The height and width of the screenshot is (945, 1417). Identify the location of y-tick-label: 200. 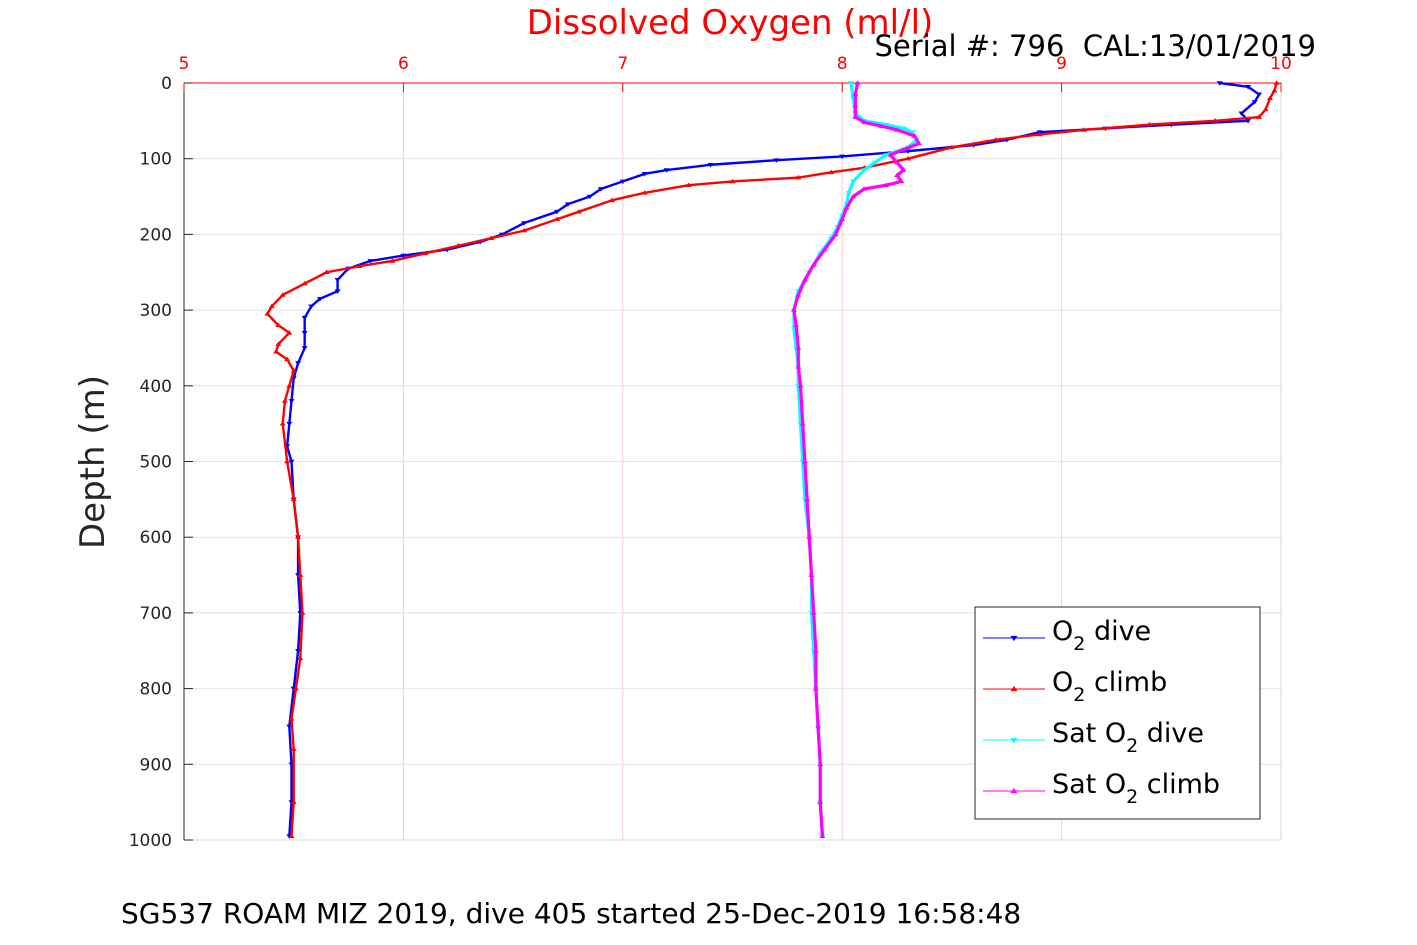
(156, 235).